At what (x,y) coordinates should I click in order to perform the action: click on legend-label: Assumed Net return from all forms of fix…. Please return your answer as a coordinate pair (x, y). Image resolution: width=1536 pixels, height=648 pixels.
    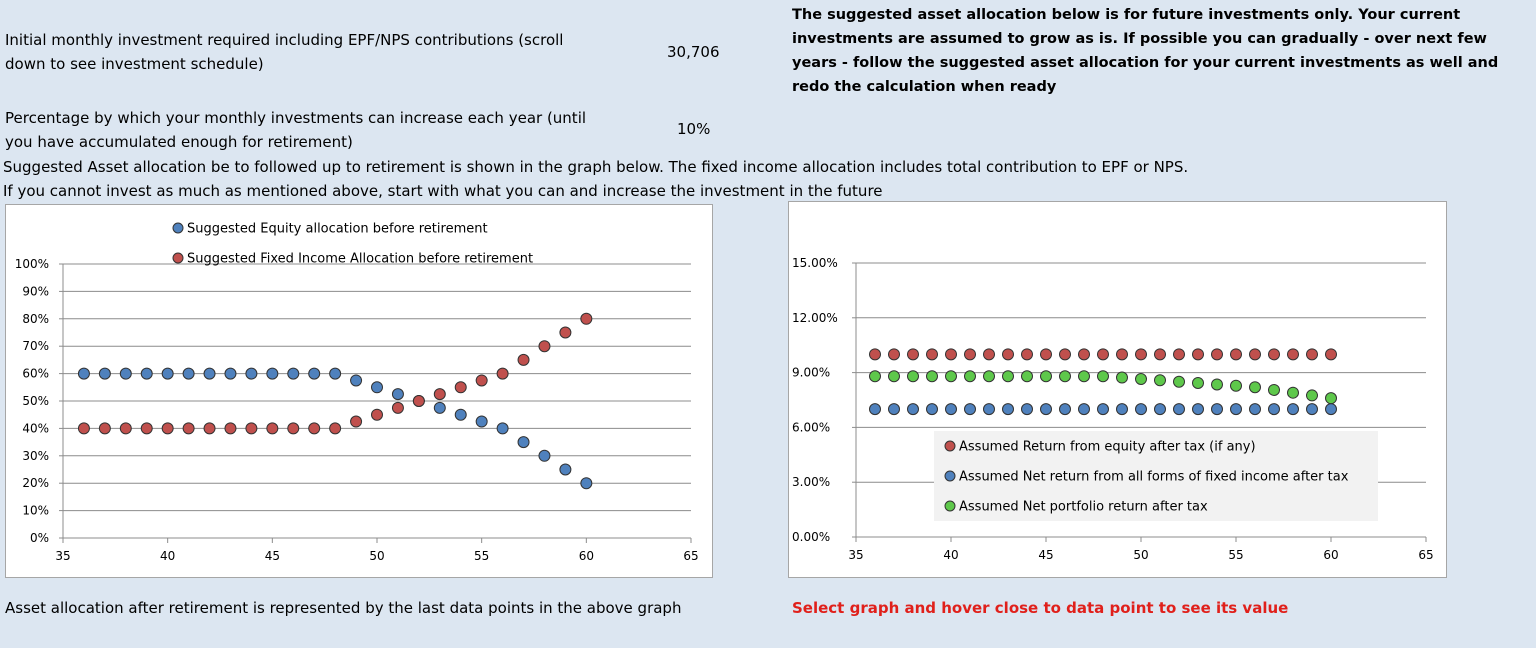
    Looking at the image, I should click on (1154, 477).